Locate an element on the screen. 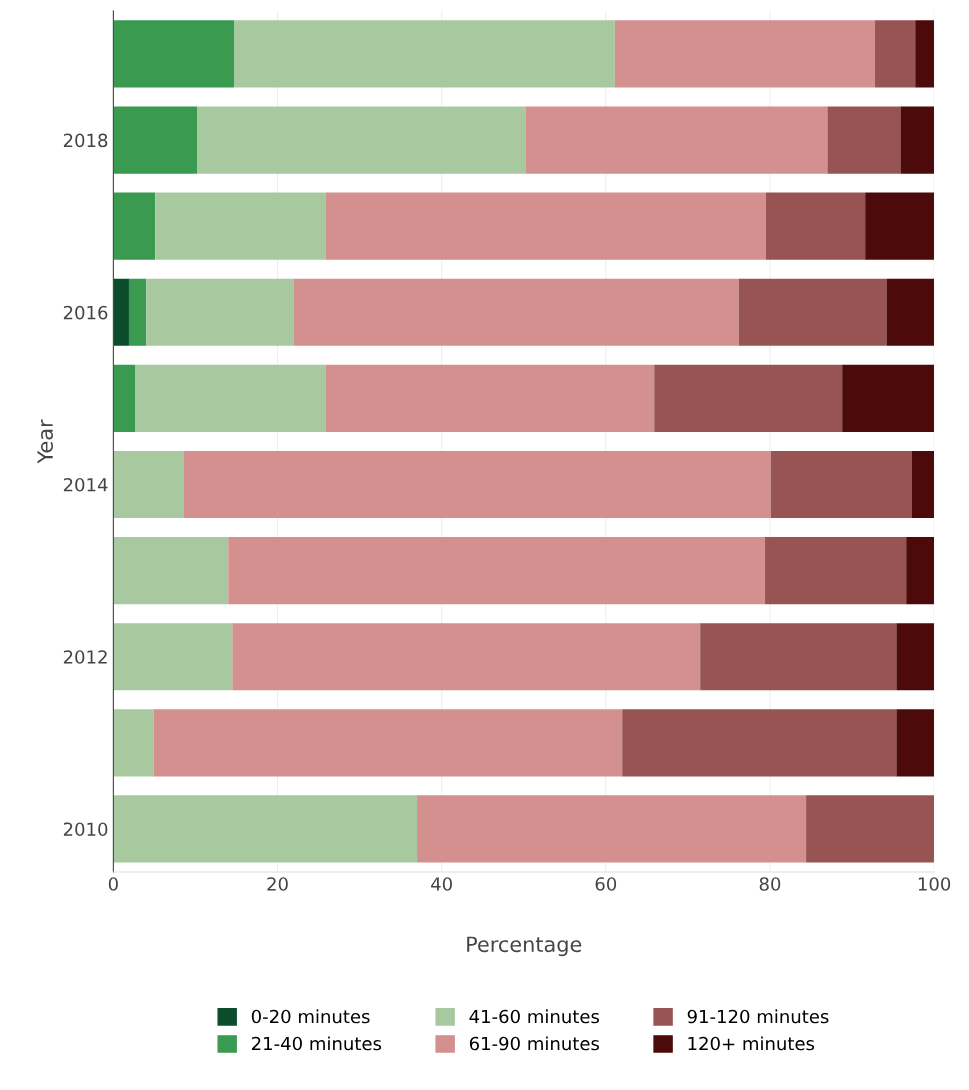 This screenshot has height=1090, width=969. legend-label: 41-60 minutes is located at coordinates (534, 1016).